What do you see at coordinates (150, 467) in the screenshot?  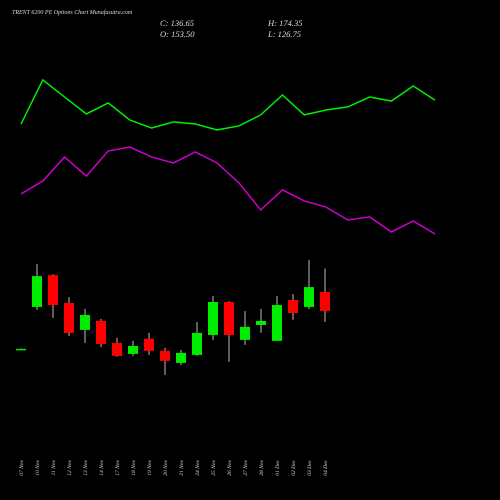 I see `x-tick-label: 19 Nov` at bounding box center [150, 467].